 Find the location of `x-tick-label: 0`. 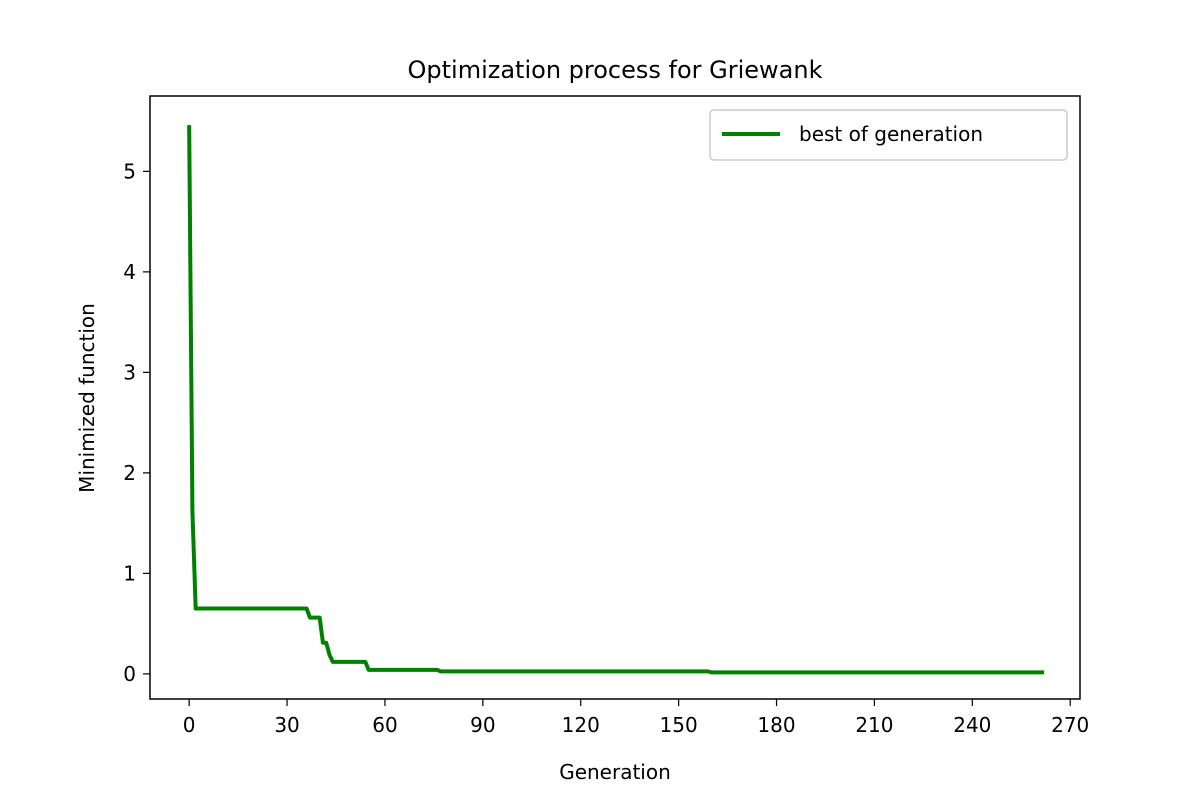

x-tick-label: 0 is located at coordinates (189, 725).